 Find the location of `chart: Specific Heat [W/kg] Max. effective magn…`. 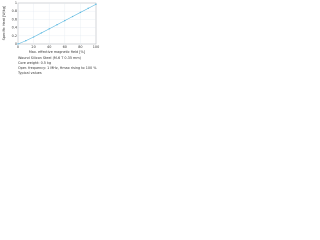

chart: Specific Heat [W/kg] Max. effective magn… is located at coordinates (50, 42).